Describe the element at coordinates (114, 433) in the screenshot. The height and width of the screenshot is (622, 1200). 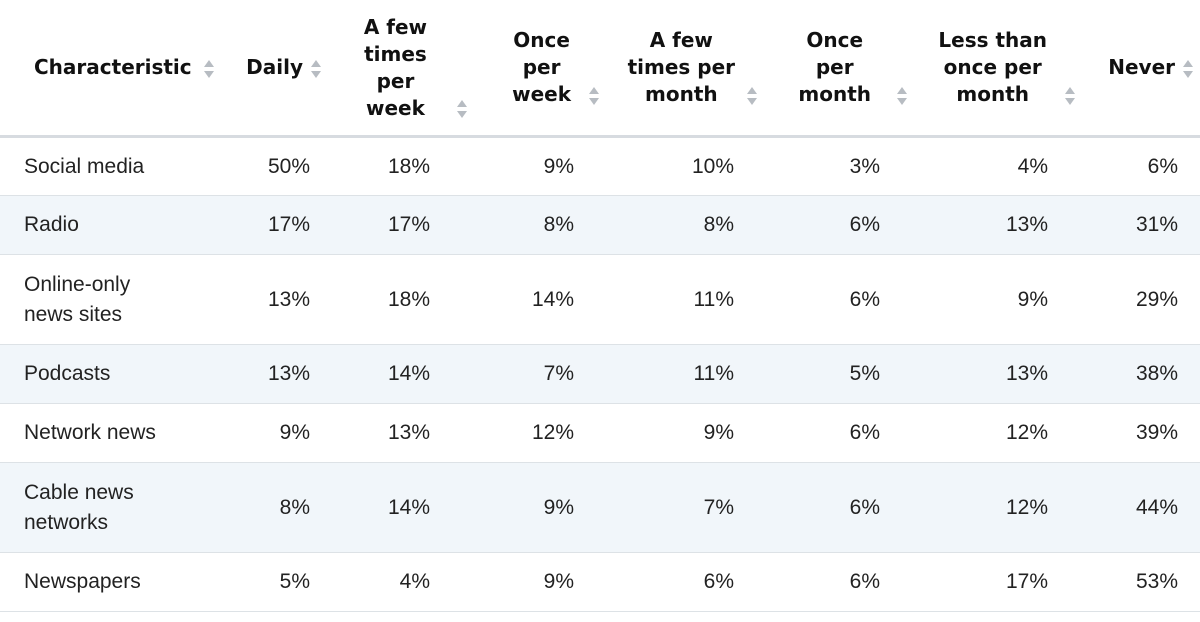
I see `row-label: Network news` at that location.